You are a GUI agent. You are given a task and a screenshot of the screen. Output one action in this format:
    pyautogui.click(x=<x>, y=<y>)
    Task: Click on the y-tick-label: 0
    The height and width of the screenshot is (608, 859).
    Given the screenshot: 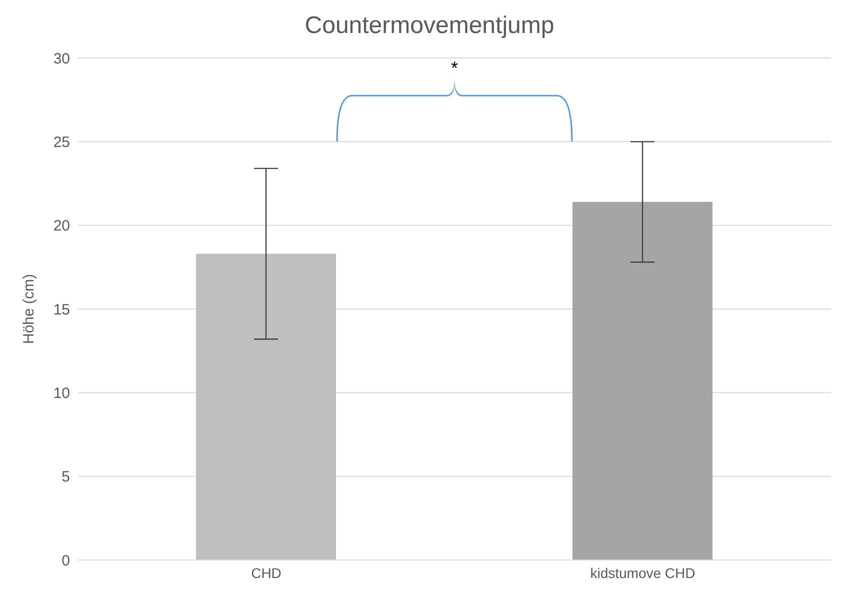 What is the action you would take?
    pyautogui.click(x=66, y=561)
    